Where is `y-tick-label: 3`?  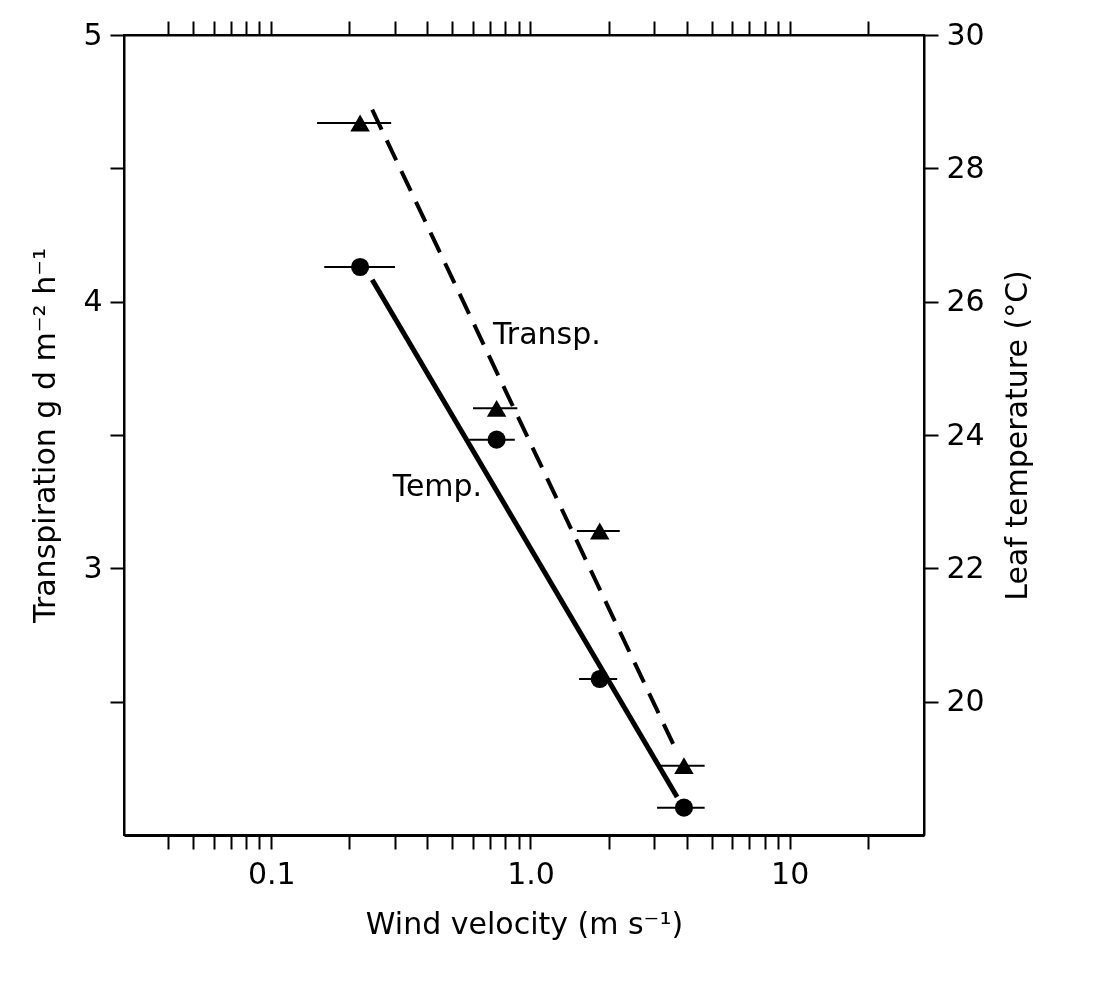 y-tick-label: 3 is located at coordinates (93, 567).